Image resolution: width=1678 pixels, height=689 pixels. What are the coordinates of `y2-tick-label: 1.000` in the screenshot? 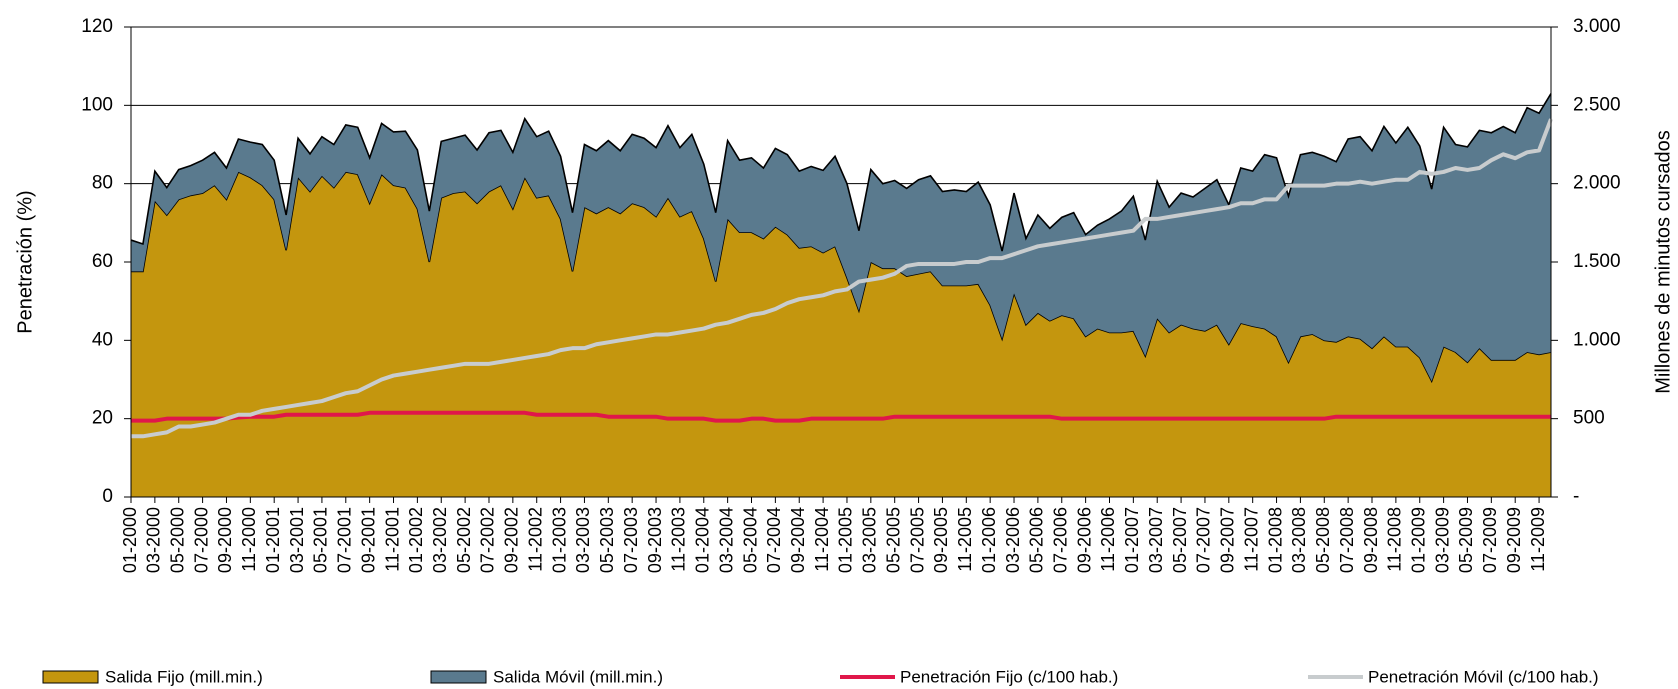 It's located at (1597, 339).